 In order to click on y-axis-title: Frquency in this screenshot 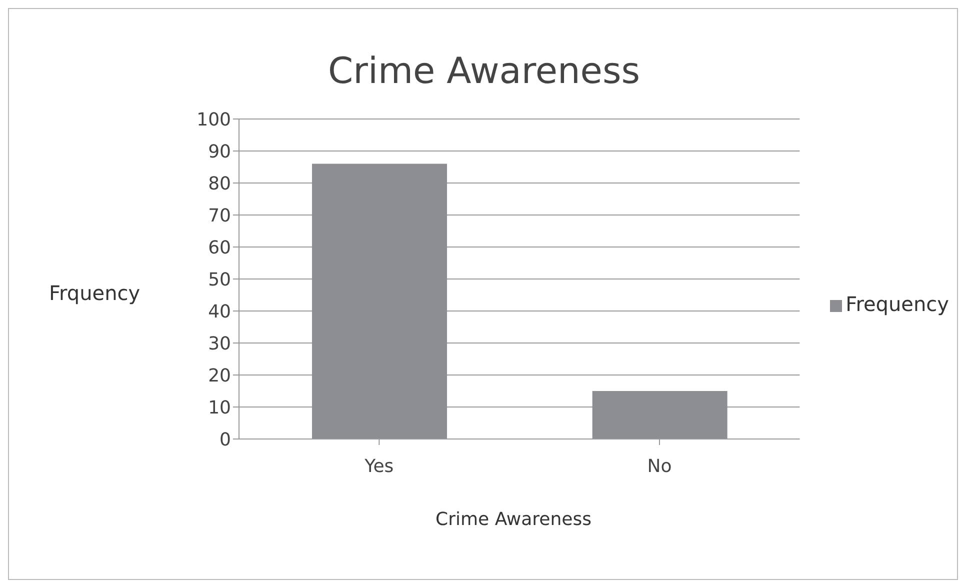, I will do `click(94, 293)`.